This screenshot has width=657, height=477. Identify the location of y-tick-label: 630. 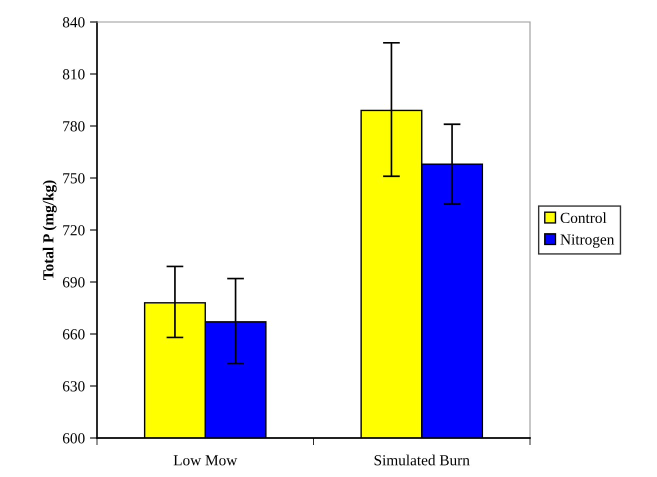
(73, 386).